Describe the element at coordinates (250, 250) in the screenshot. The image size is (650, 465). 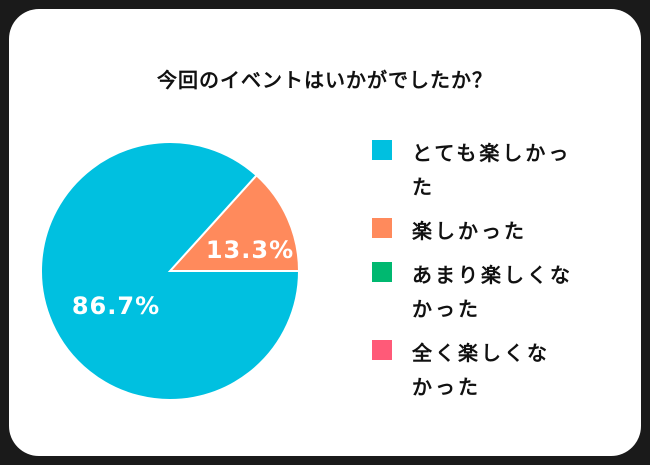
I see `pie-label-tanoshikatta: 13.3%` at that location.